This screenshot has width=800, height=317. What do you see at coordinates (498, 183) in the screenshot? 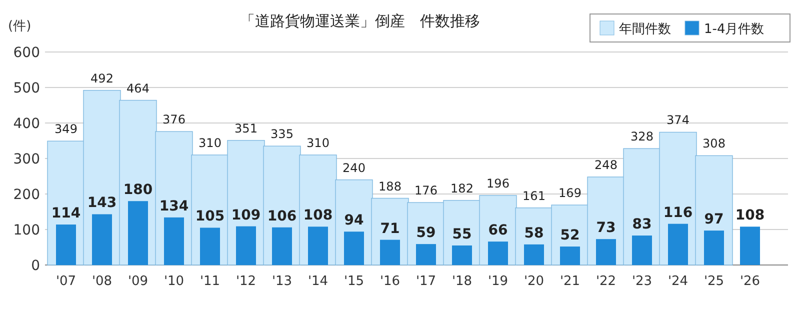
I see `data-label: 196` at bounding box center [498, 183].